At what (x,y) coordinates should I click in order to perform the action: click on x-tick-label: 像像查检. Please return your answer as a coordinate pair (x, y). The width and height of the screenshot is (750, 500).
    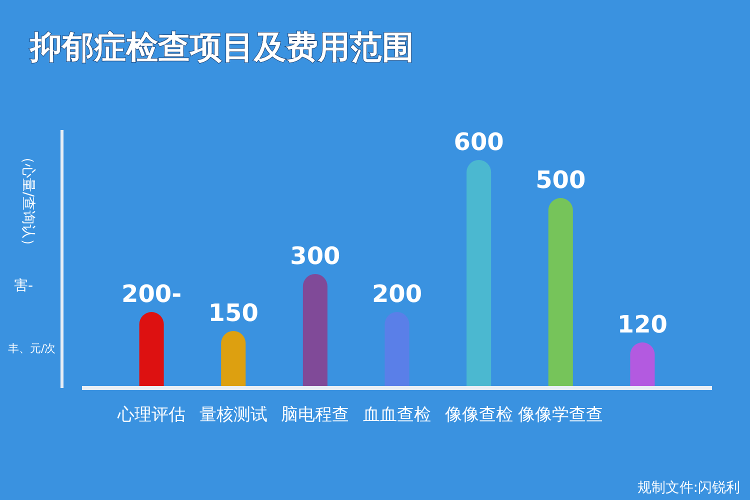
    Looking at the image, I should click on (478, 415).